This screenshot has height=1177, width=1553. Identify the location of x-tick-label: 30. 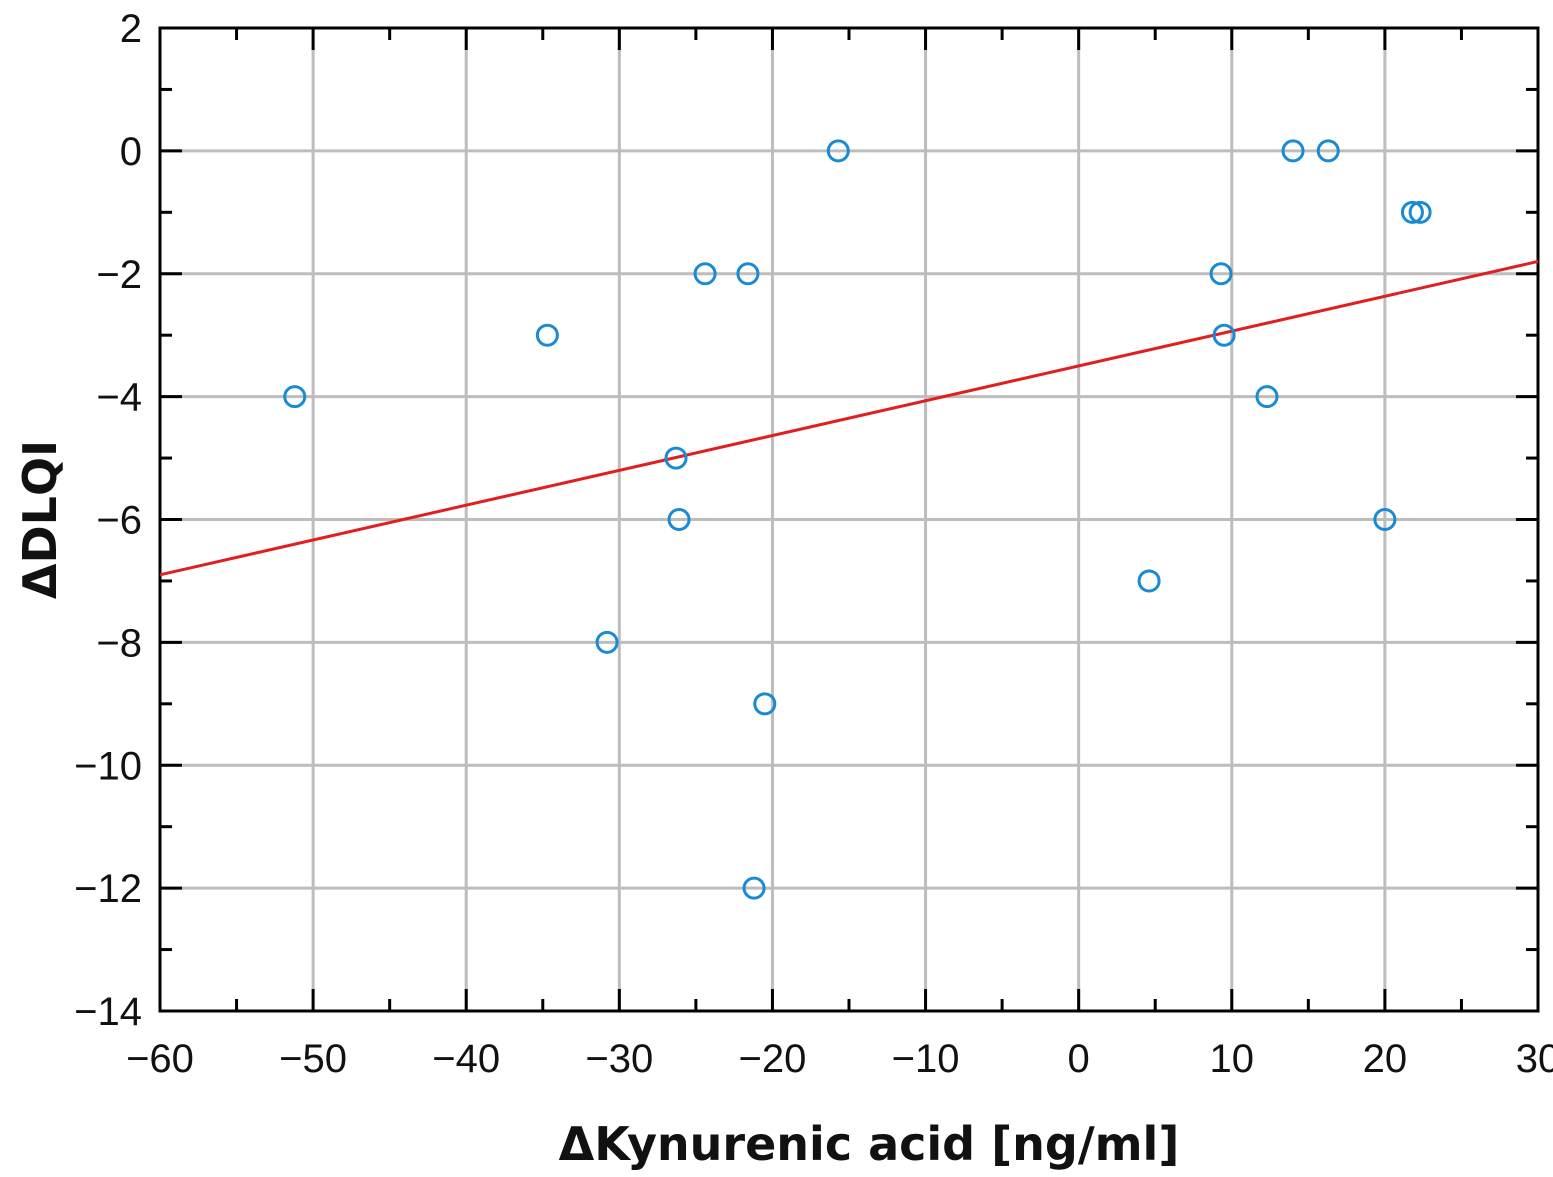
(1534, 1059).